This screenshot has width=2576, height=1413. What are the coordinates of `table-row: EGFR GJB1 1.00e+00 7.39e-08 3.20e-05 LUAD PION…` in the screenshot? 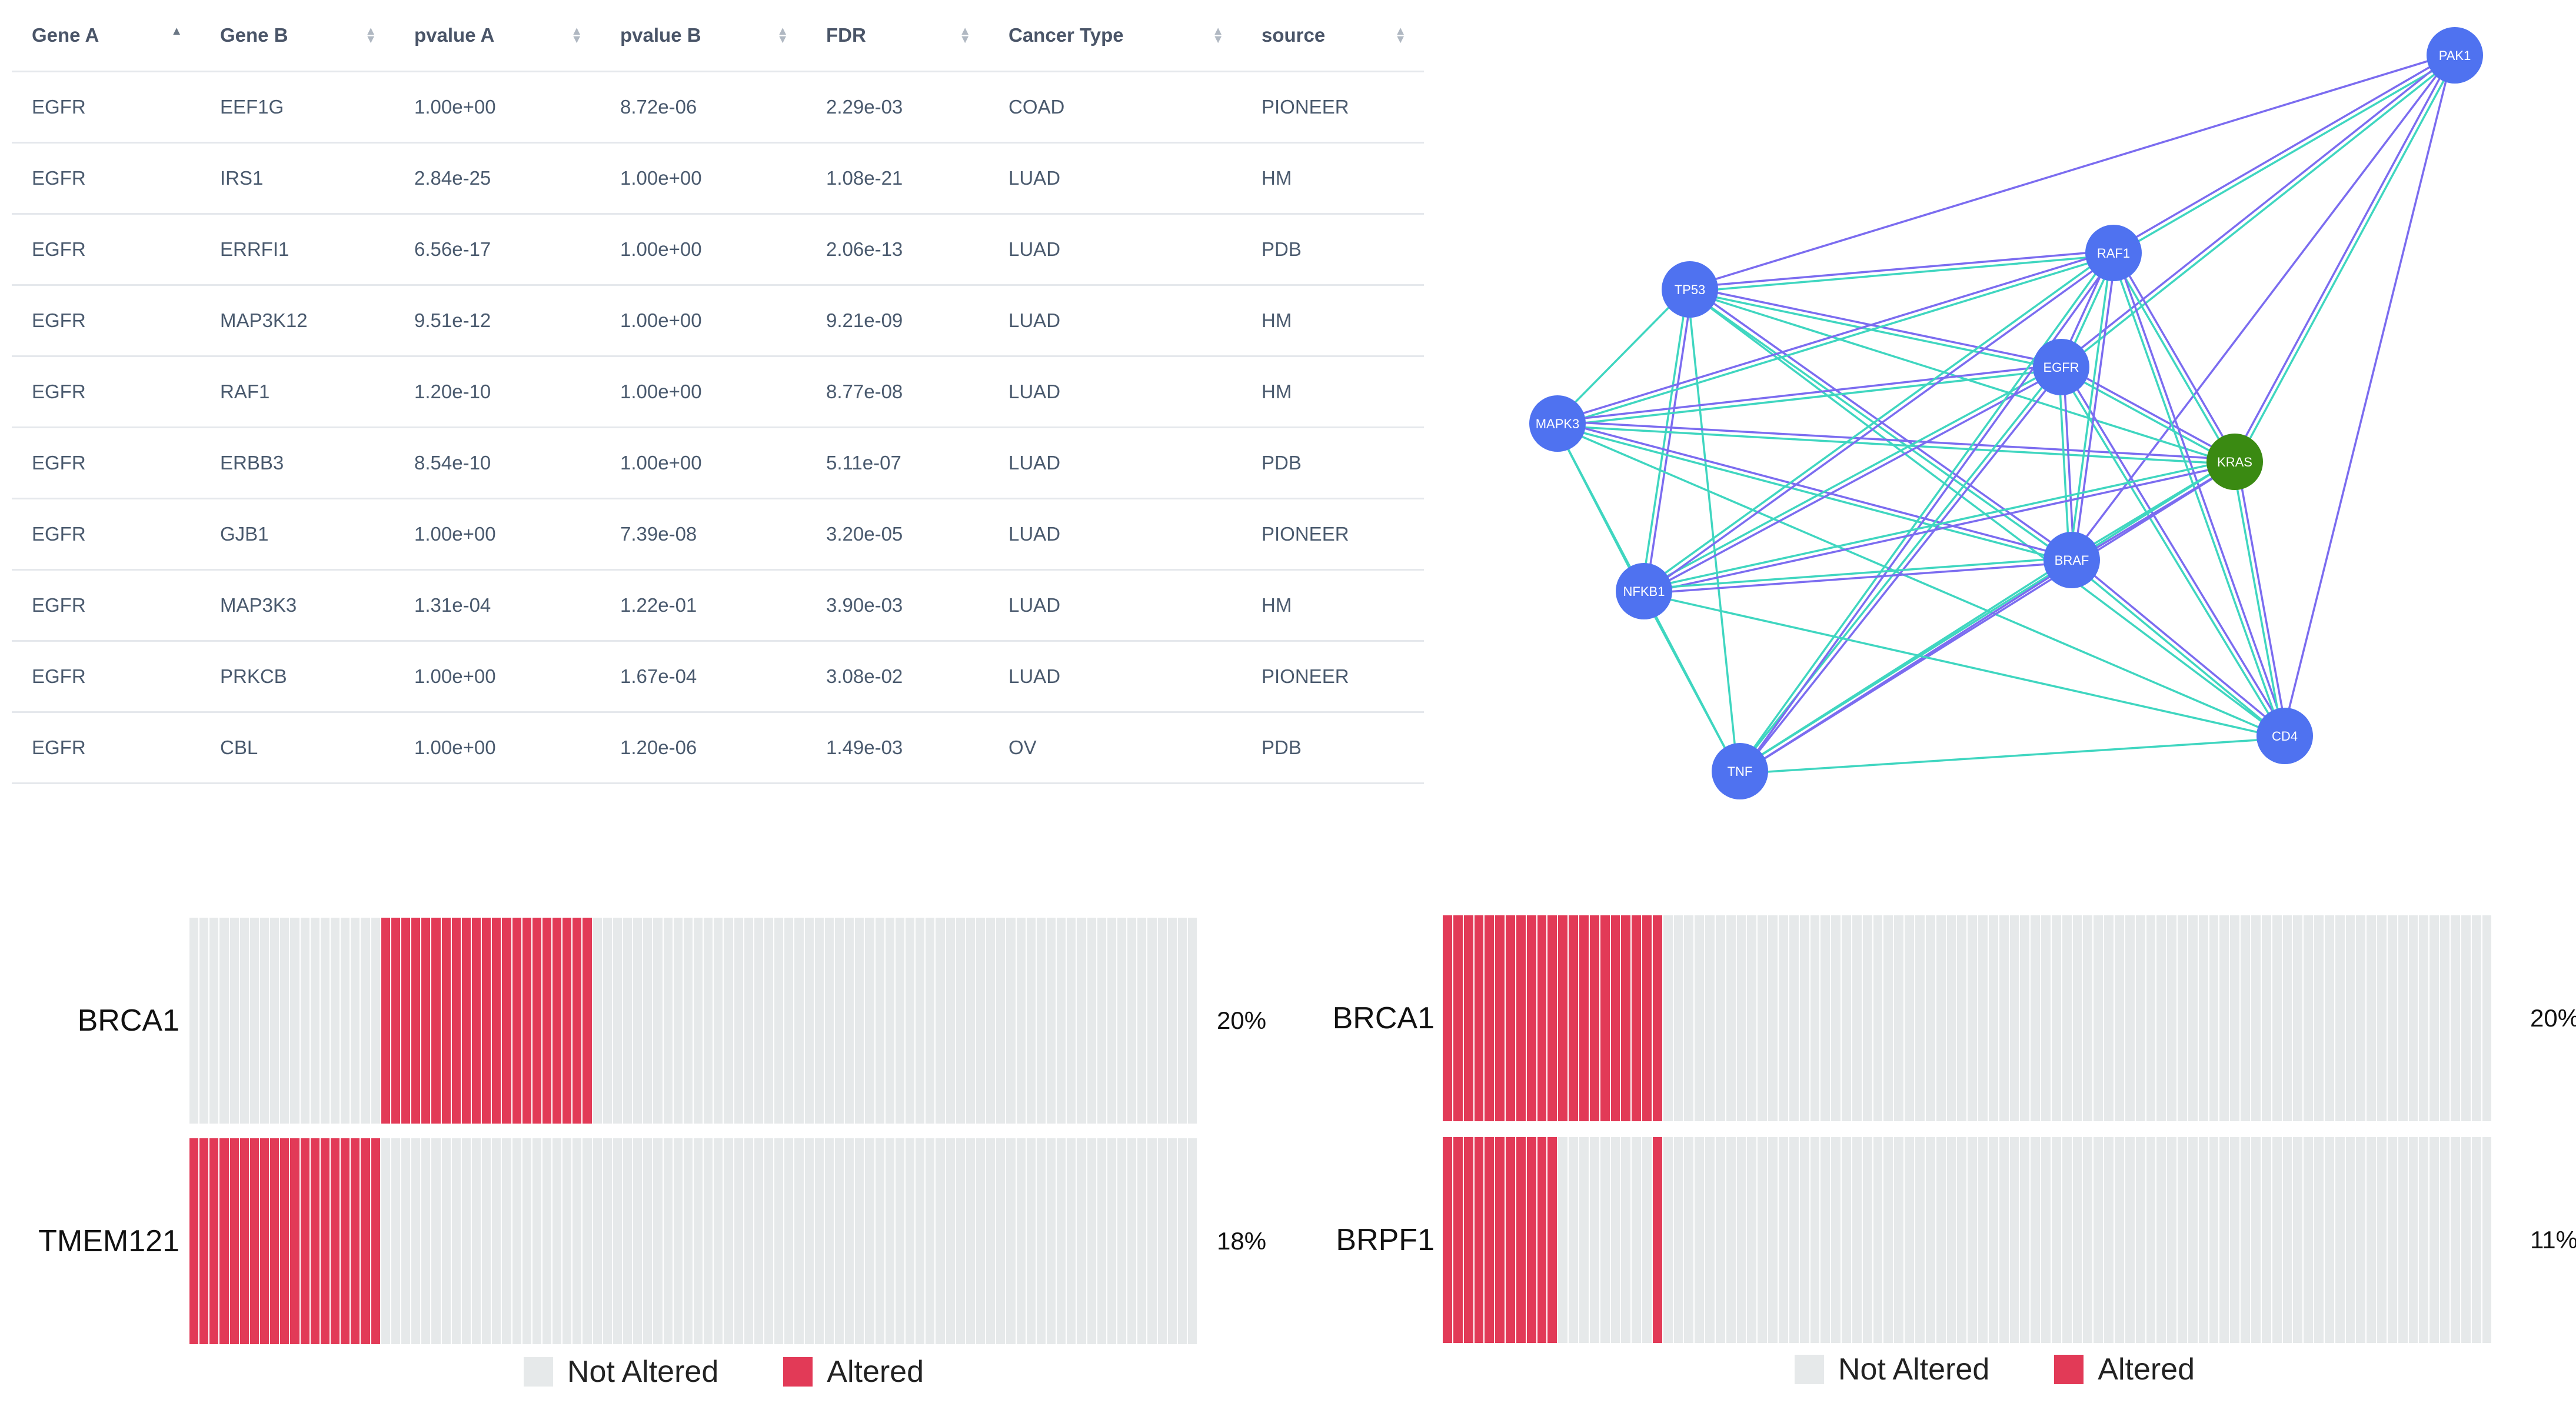 It's located at (718, 534).